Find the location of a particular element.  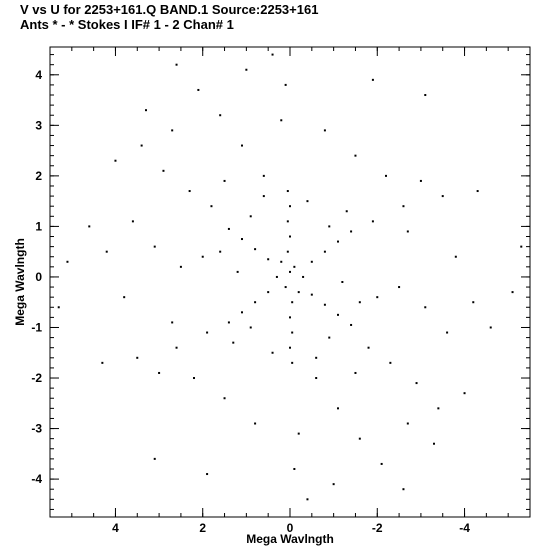

y-tick-label: -2 is located at coordinates (36, 378).